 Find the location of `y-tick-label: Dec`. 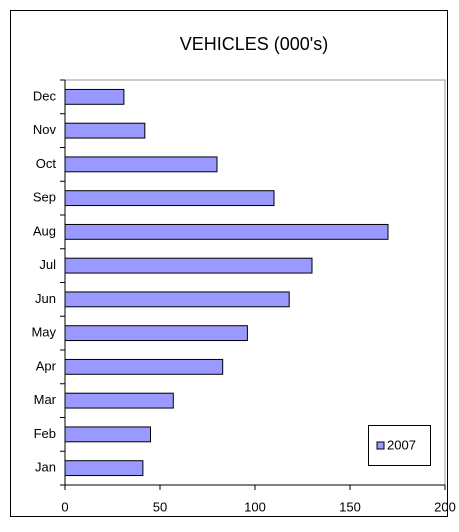

y-tick-label: Dec is located at coordinates (45, 95).